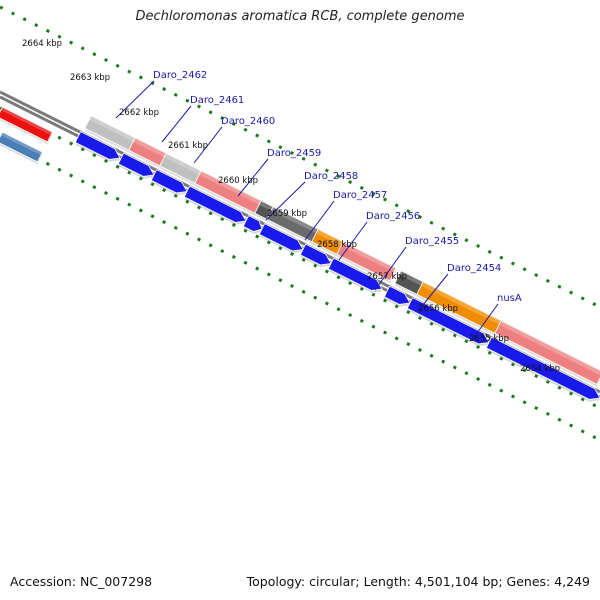 This screenshot has width=600, height=600. I want to click on gene-label: Daro_2460, so click(248, 121).